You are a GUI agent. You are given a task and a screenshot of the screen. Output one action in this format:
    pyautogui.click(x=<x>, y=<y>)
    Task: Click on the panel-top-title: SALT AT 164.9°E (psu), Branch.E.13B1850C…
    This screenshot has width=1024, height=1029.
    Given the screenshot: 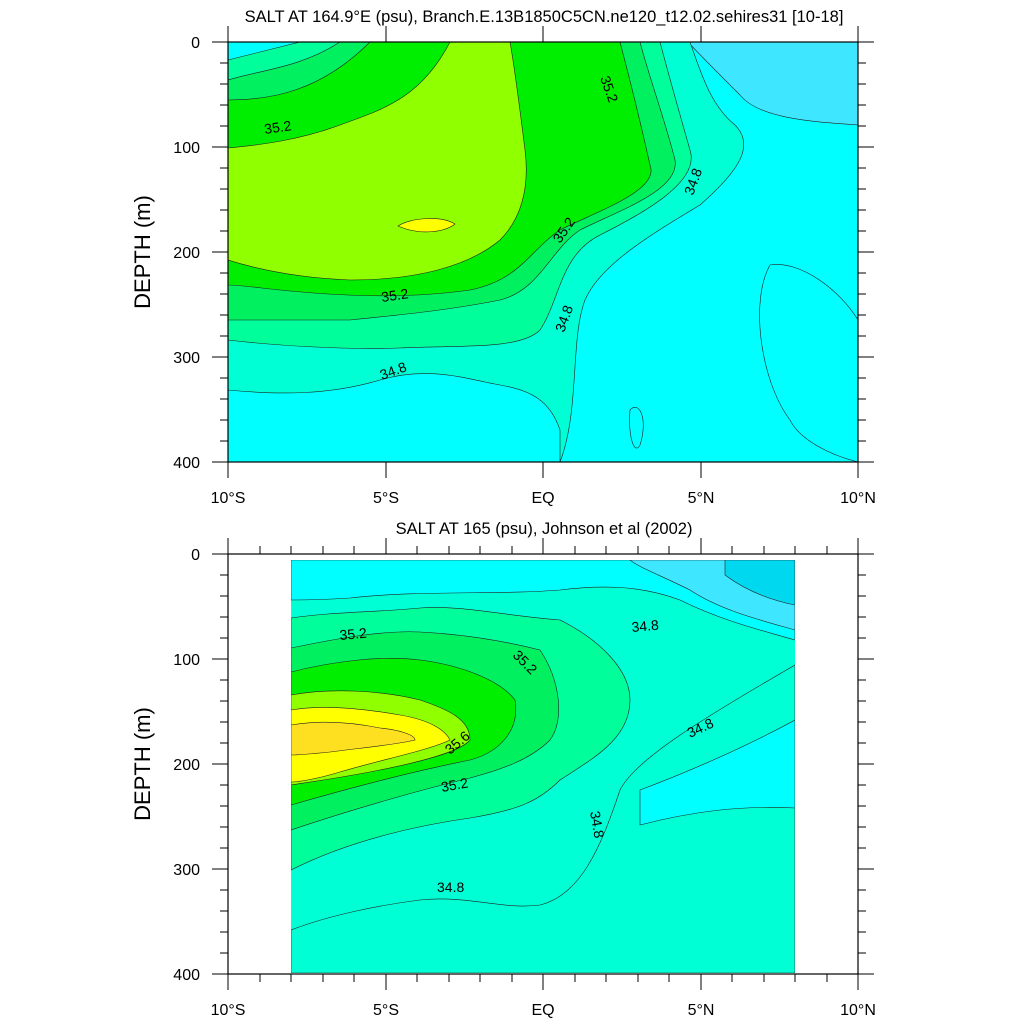 What is the action you would take?
    pyautogui.click(x=544, y=17)
    